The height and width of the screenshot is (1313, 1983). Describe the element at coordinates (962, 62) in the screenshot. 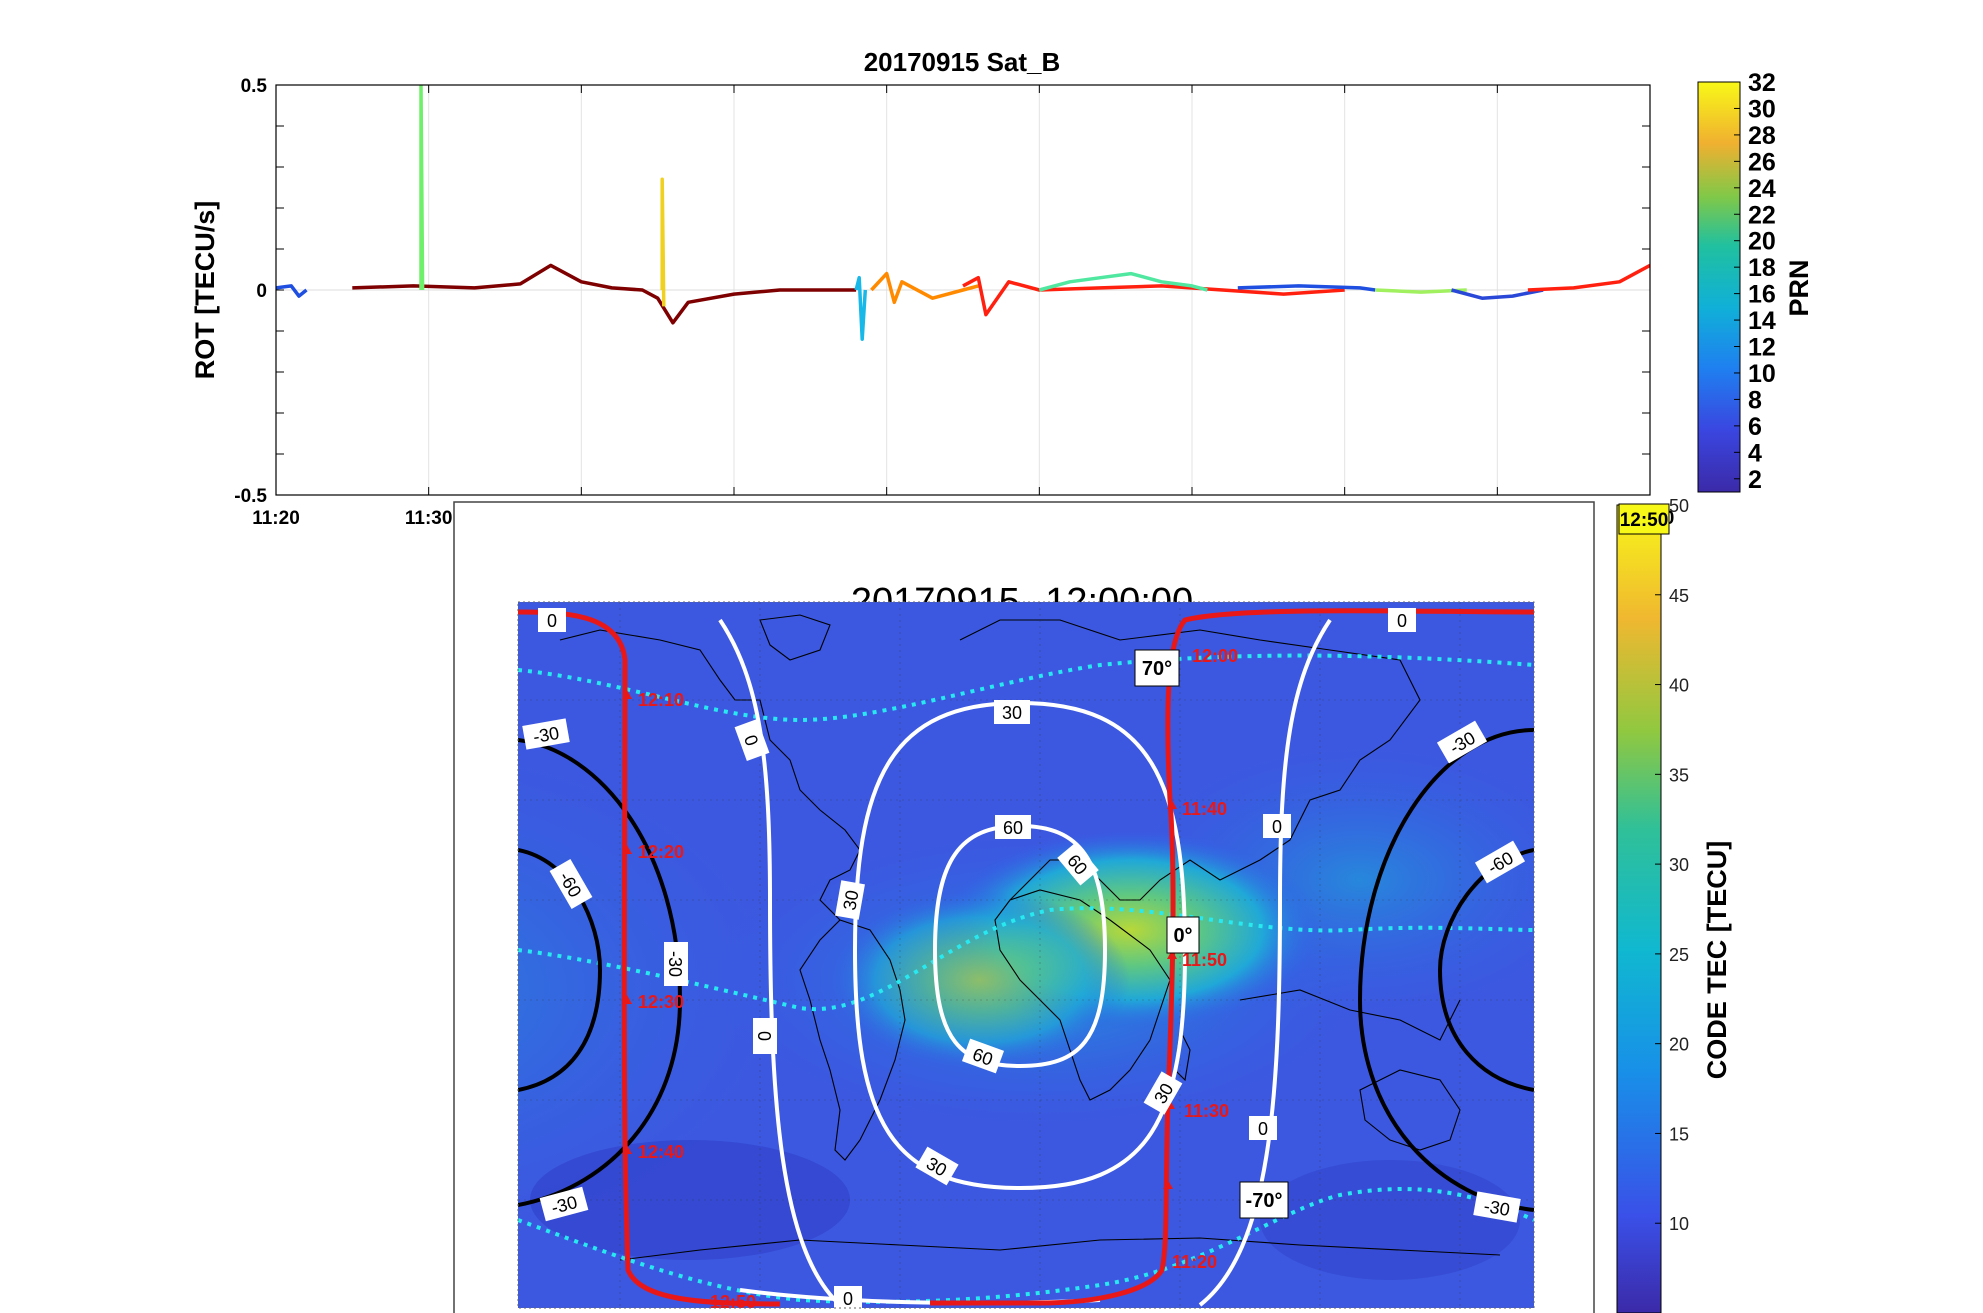

I see `rot-title: 20170915 Sat_B` at that location.